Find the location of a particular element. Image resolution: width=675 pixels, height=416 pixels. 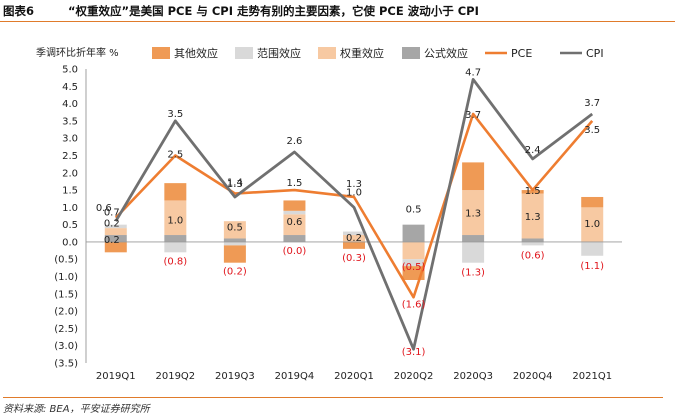

scope-data-label: (0.8) is located at coordinates (175, 261).